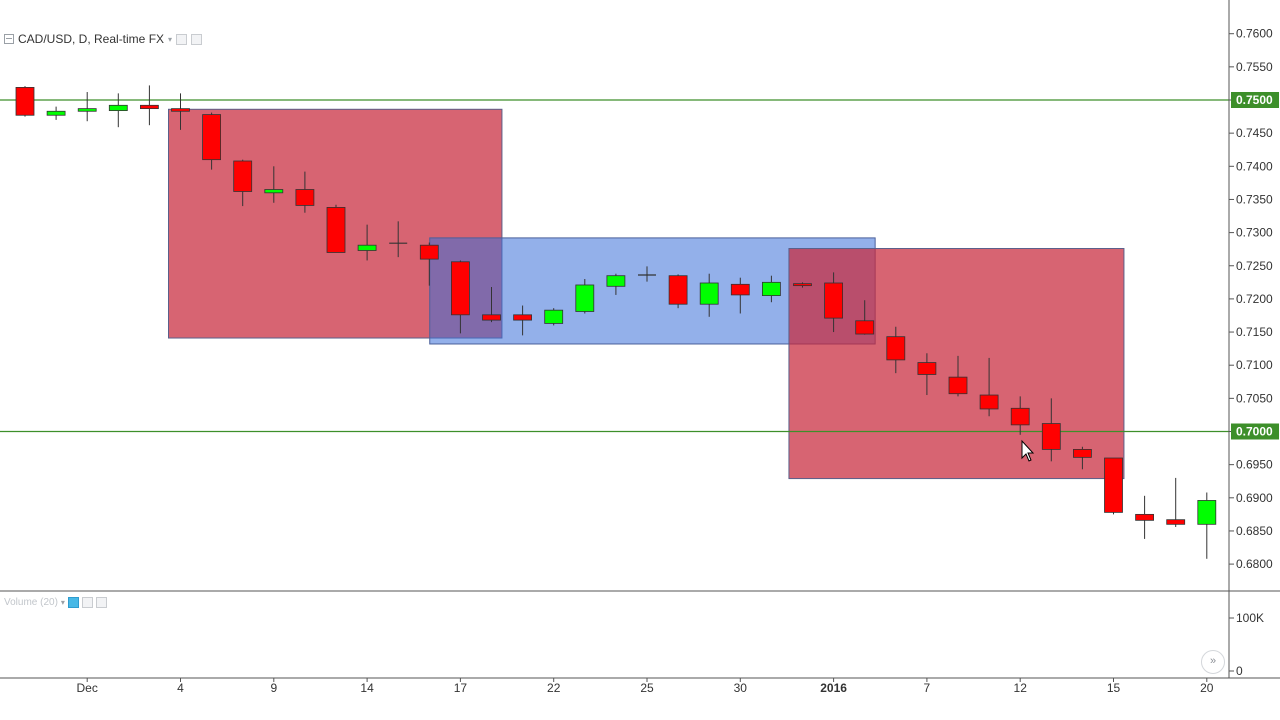 Image resolution: width=1280 pixels, height=720 pixels. I want to click on volume-title: Volume (20), so click(31, 602).